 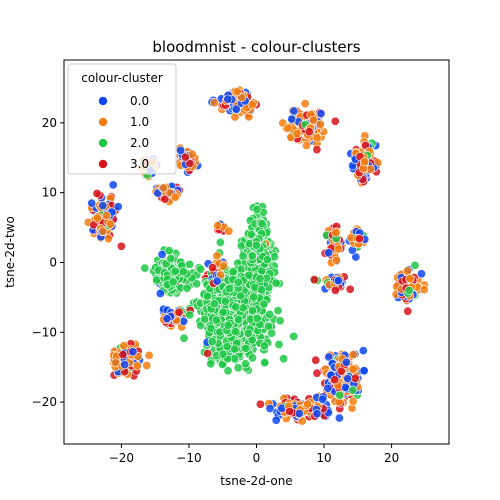 What do you see at coordinates (256, 47) in the screenshot?
I see `chart-title: bloodmnist - colour-clusters` at bounding box center [256, 47].